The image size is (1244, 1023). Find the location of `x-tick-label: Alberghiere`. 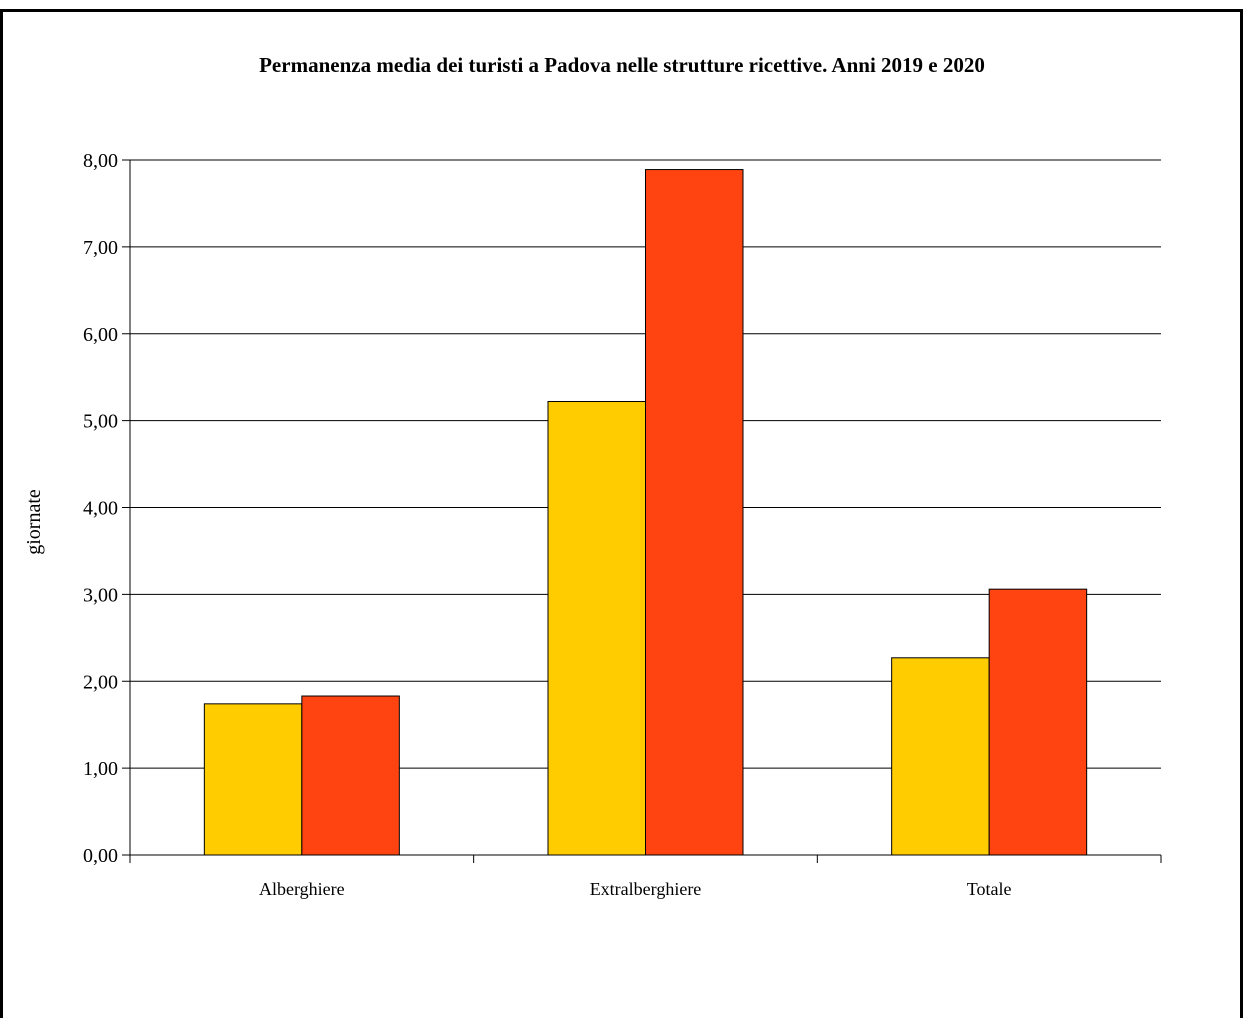

x-tick-label: Alberghiere is located at coordinates (302, 889).